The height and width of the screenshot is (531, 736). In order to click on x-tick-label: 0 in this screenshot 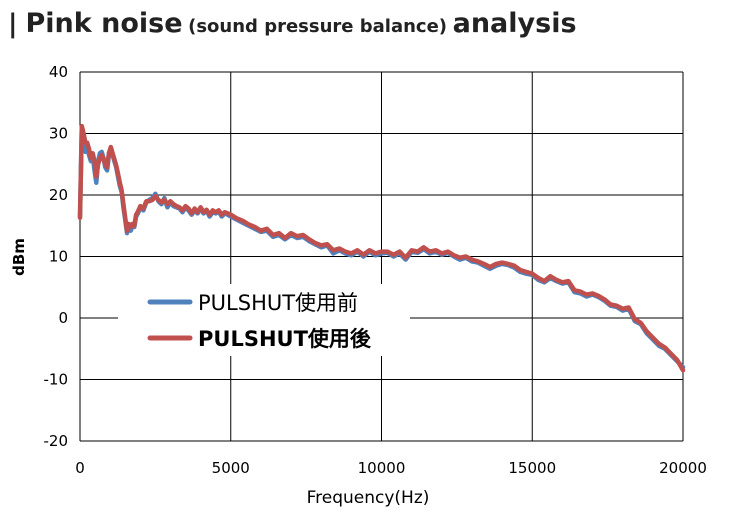, I will do `click(80, 468)`.